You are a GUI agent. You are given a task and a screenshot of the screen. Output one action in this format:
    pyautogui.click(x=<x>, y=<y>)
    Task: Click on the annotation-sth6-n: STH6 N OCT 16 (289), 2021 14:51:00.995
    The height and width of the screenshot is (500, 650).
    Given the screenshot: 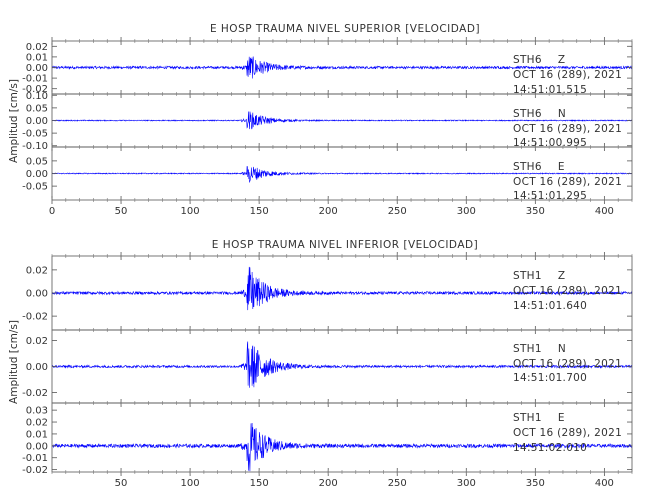 What is the action you would take?
    pyautogui.click(x=567, y=128)
    